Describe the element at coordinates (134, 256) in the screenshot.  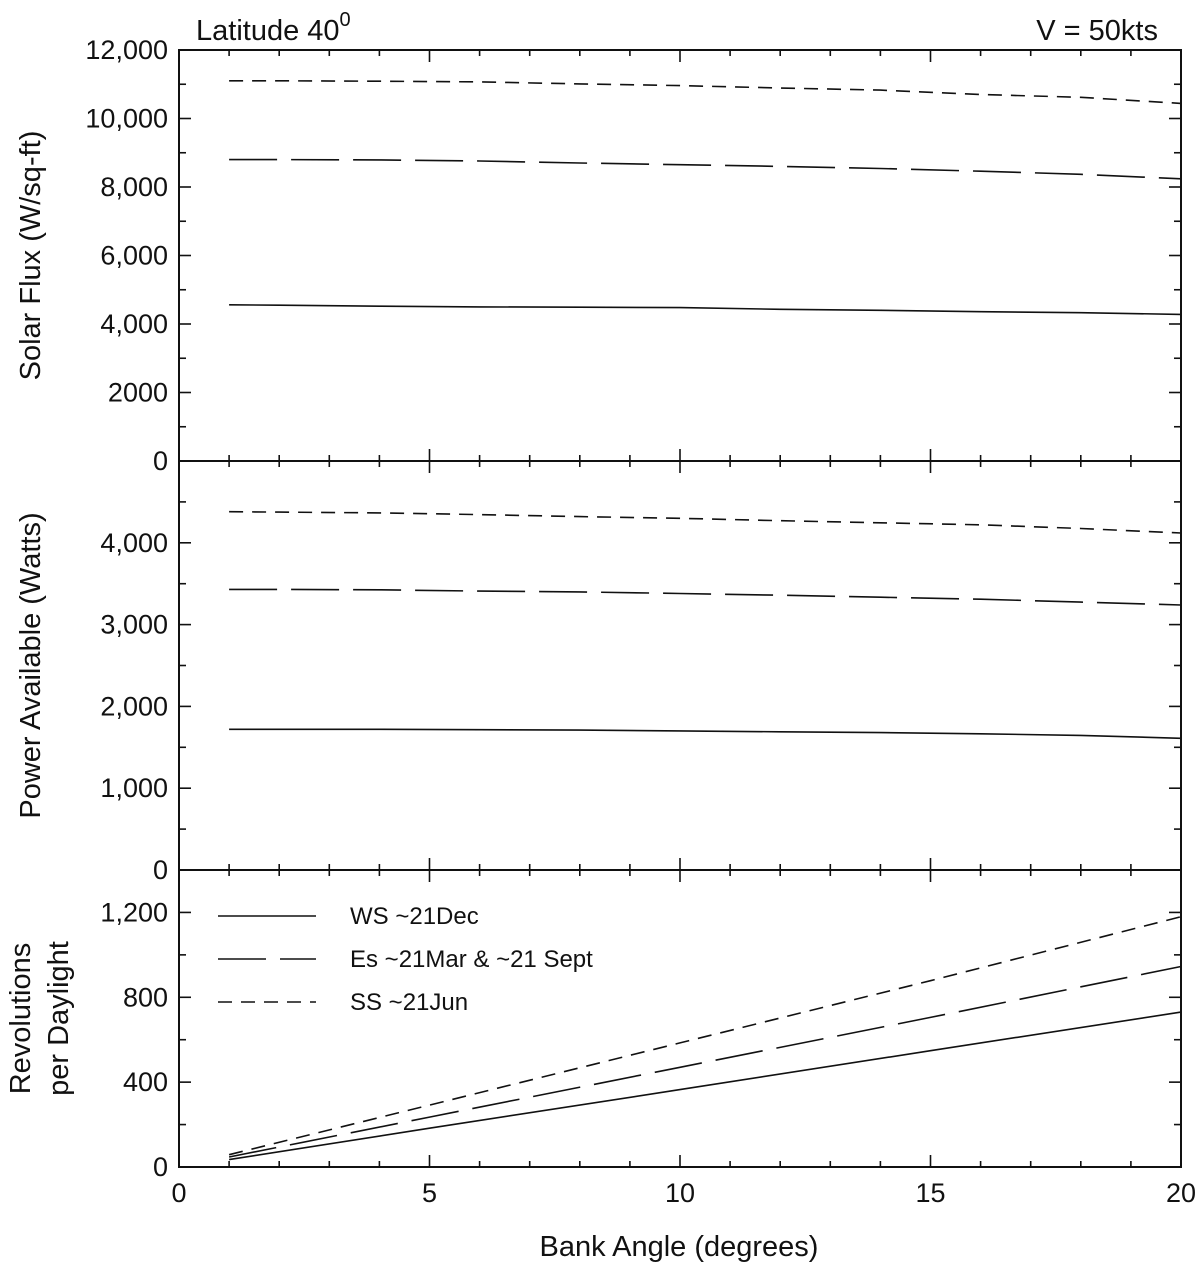
I see `y-tick-label: 6,000` at that location.